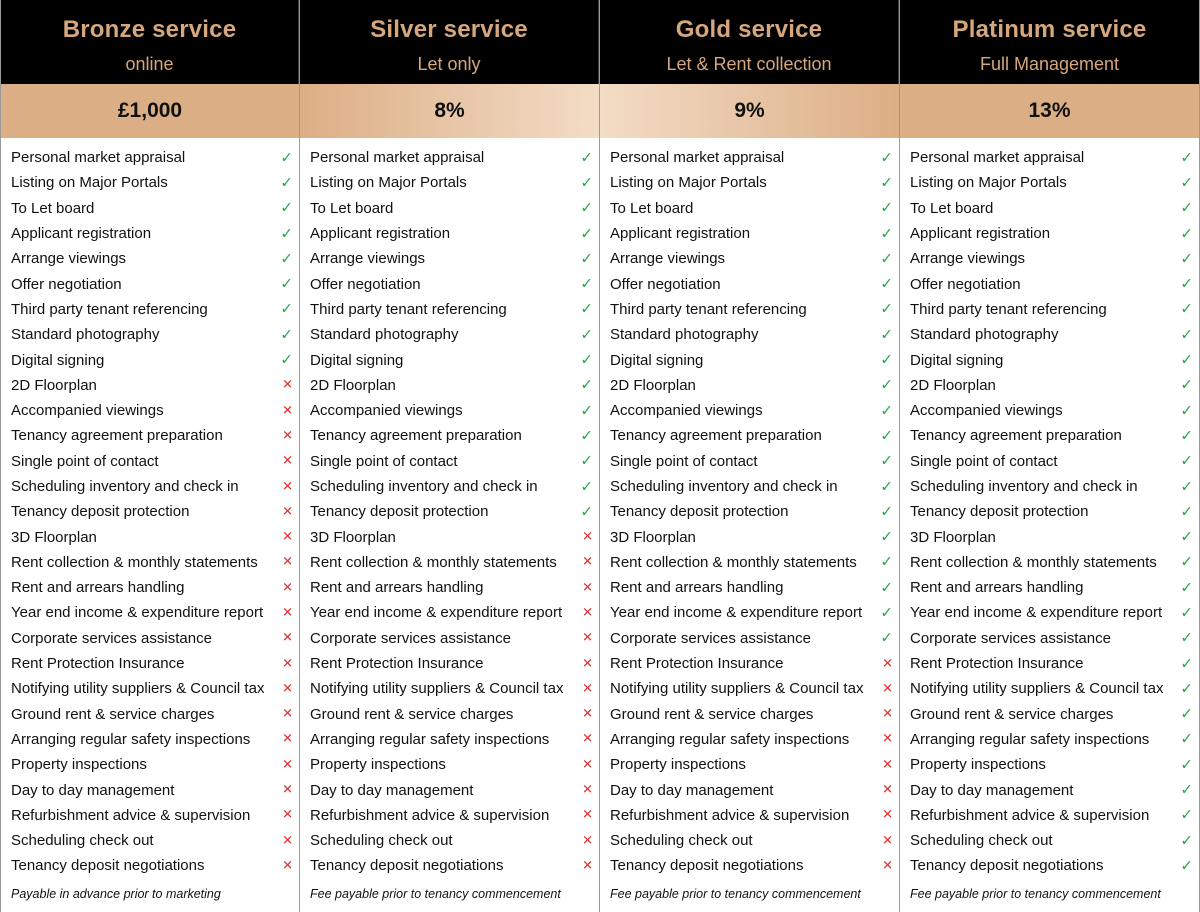  What do you see at coordinates (749, 334) in the screenshot?
I see `feature-row: Standard photography ✓` at bounding box center [749, 334].